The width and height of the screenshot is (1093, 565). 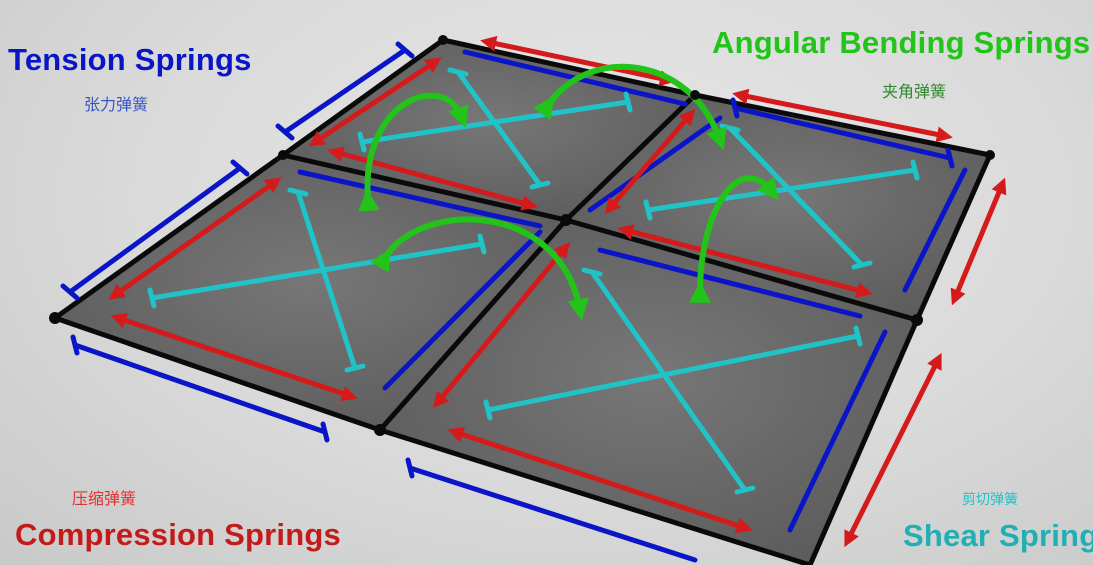 I want to click on shear-spring-subtitle: 剪切弹簧, so click(x=990, y=499).